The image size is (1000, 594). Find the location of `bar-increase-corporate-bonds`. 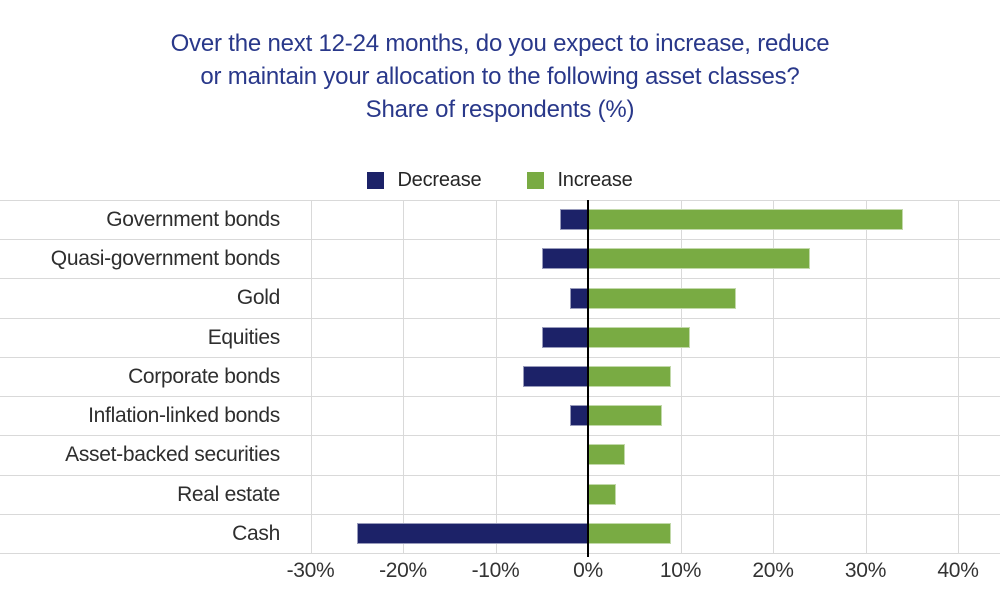

bar-increase-corporate-bonds is located at coordinates (630, 376).